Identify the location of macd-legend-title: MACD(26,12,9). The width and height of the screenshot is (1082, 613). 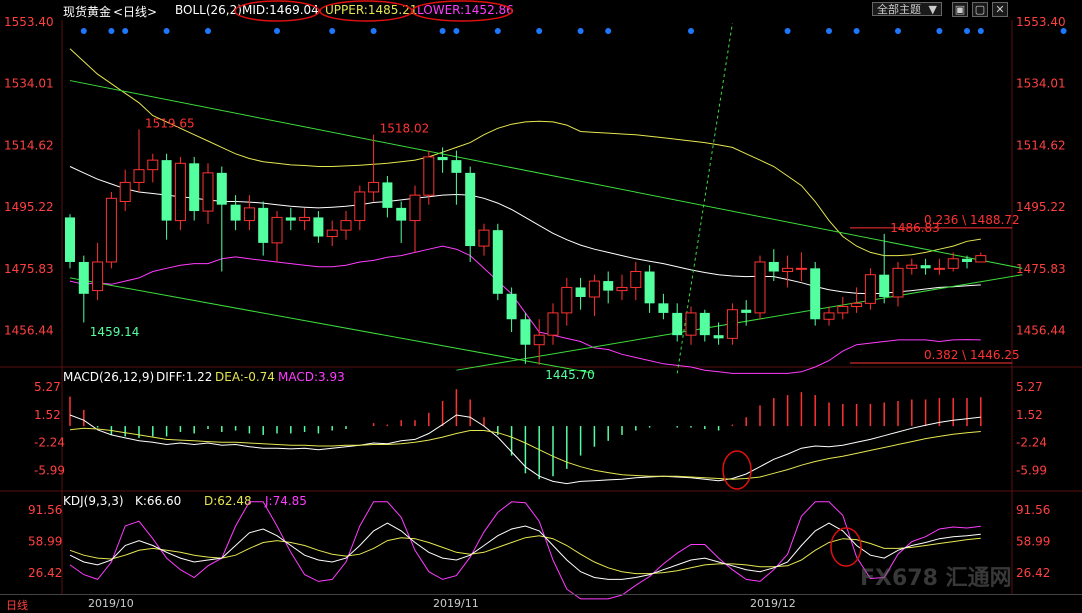
(109, 377).